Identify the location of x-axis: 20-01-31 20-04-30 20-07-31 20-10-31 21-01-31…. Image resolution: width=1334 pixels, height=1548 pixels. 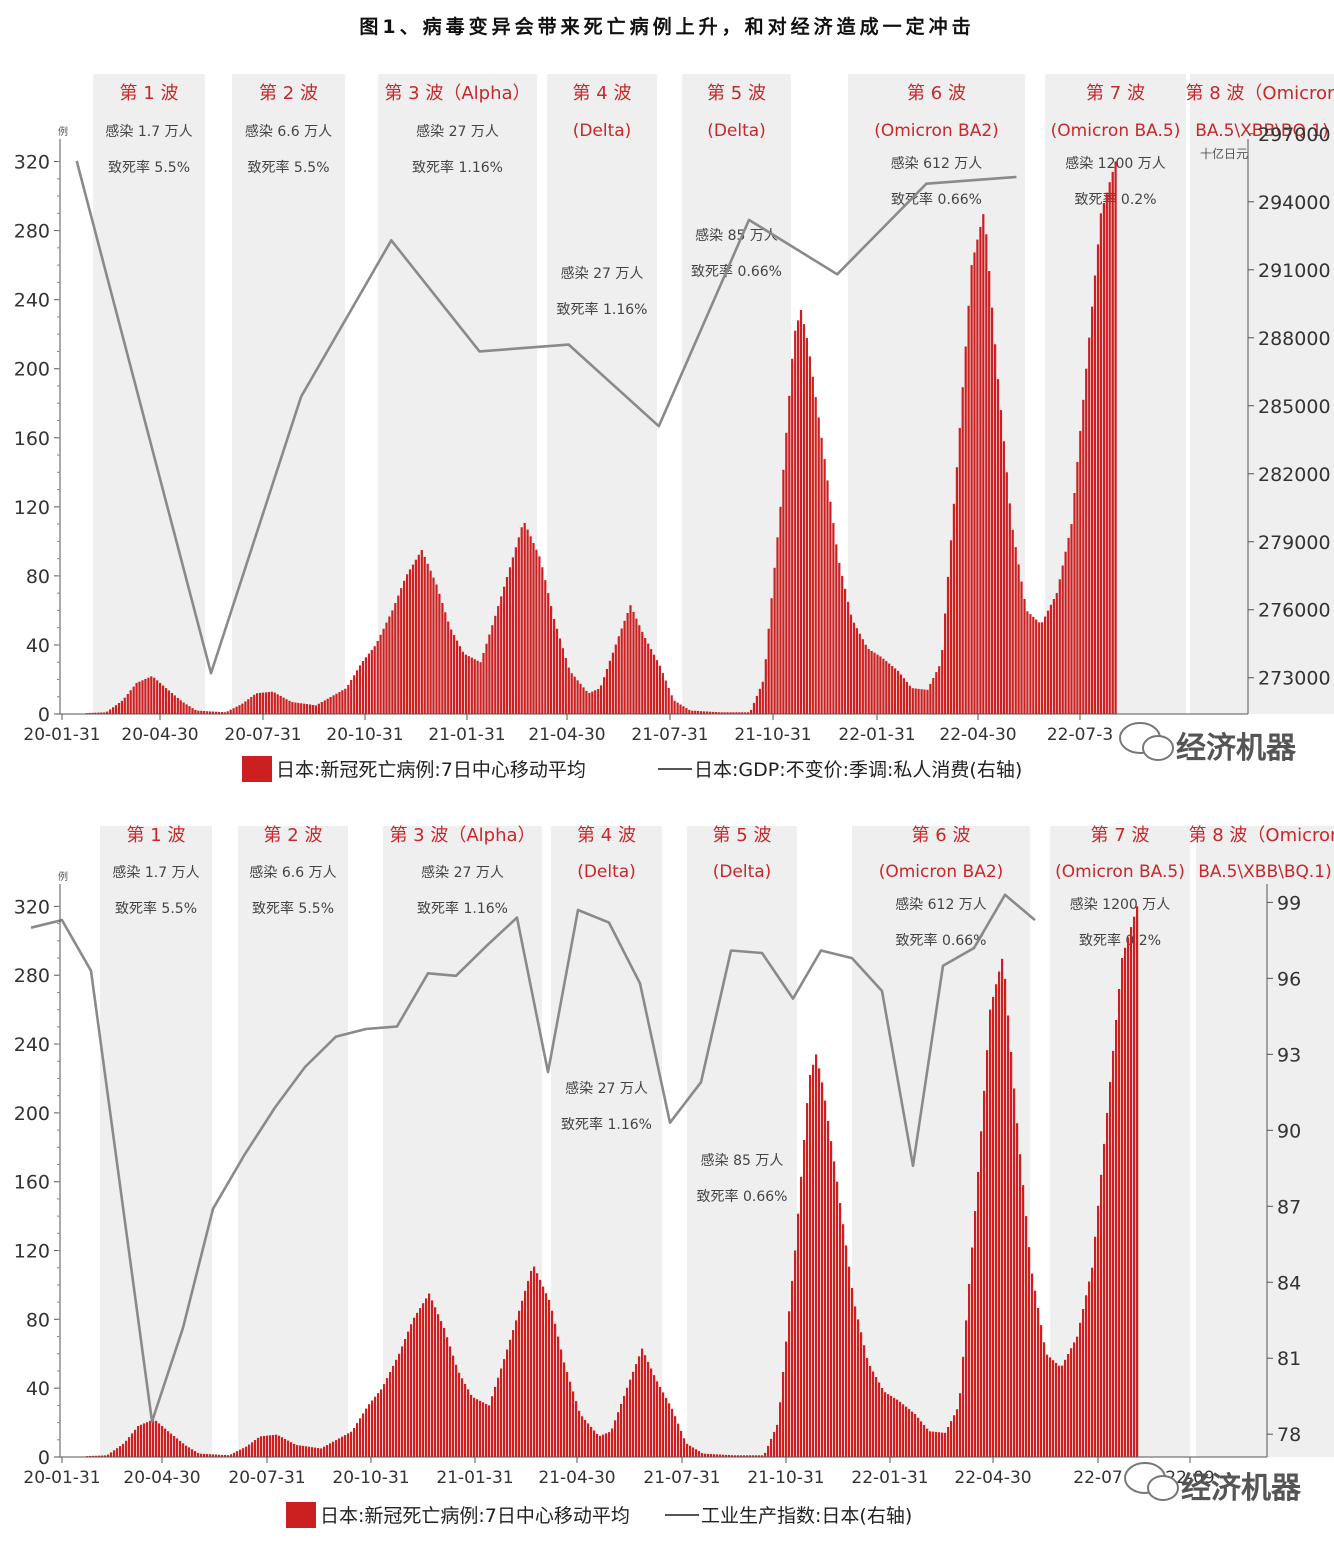
(619, 1472).